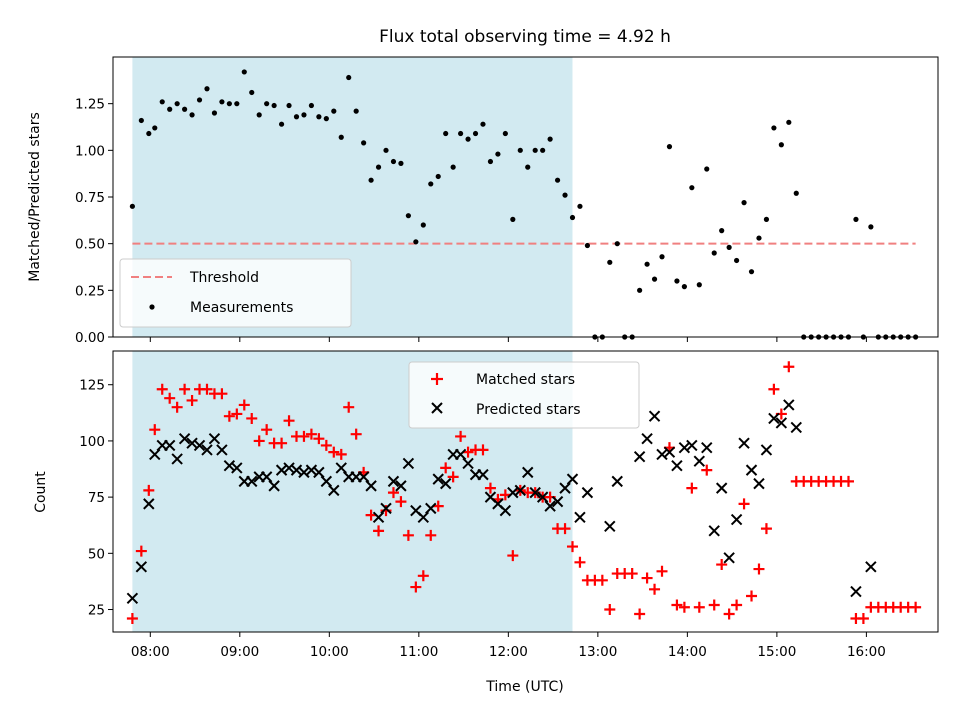  What do you see at coordinates (90, 338) in the screenshot?
I see `top-y-tick-label: 0.00` at bounding box center [90, 338].